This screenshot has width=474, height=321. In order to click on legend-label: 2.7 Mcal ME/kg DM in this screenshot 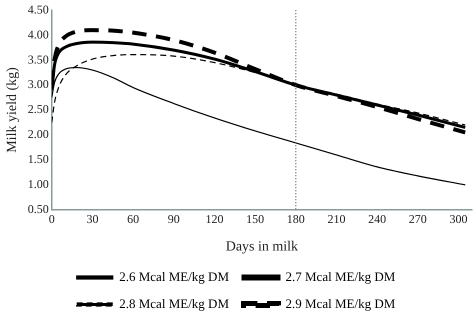, I will do `click(341, 276)`.